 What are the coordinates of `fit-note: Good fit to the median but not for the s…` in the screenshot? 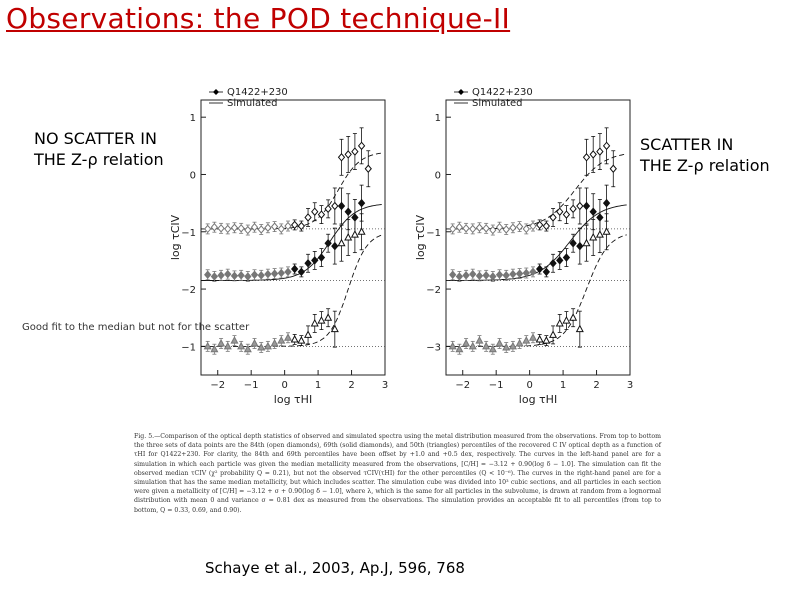 It's located at (136, 327).